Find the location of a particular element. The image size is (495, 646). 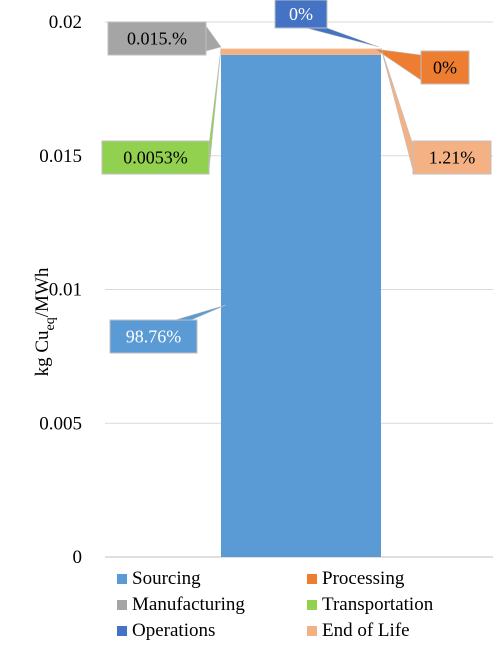

y-tick-label: 0.005 is located at coordinates (60, 423).